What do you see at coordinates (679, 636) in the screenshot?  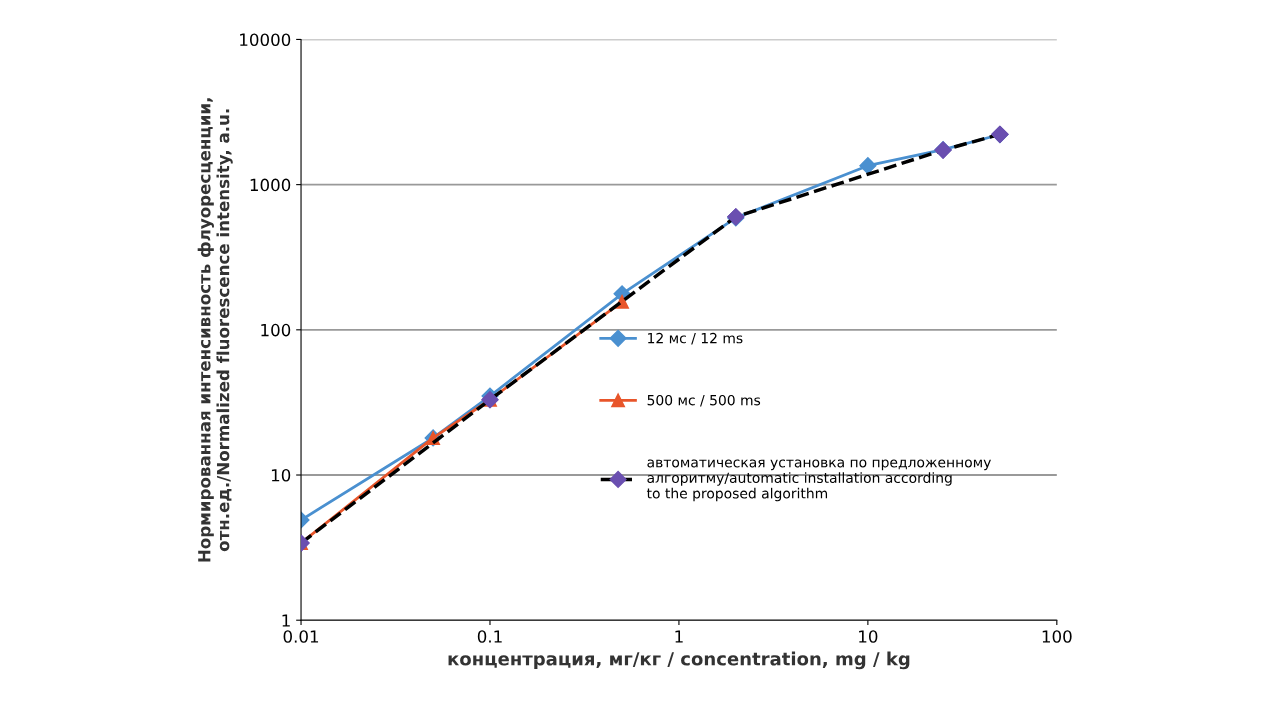 I see `x-tick-label: 1` at bounding box center [679, 636].